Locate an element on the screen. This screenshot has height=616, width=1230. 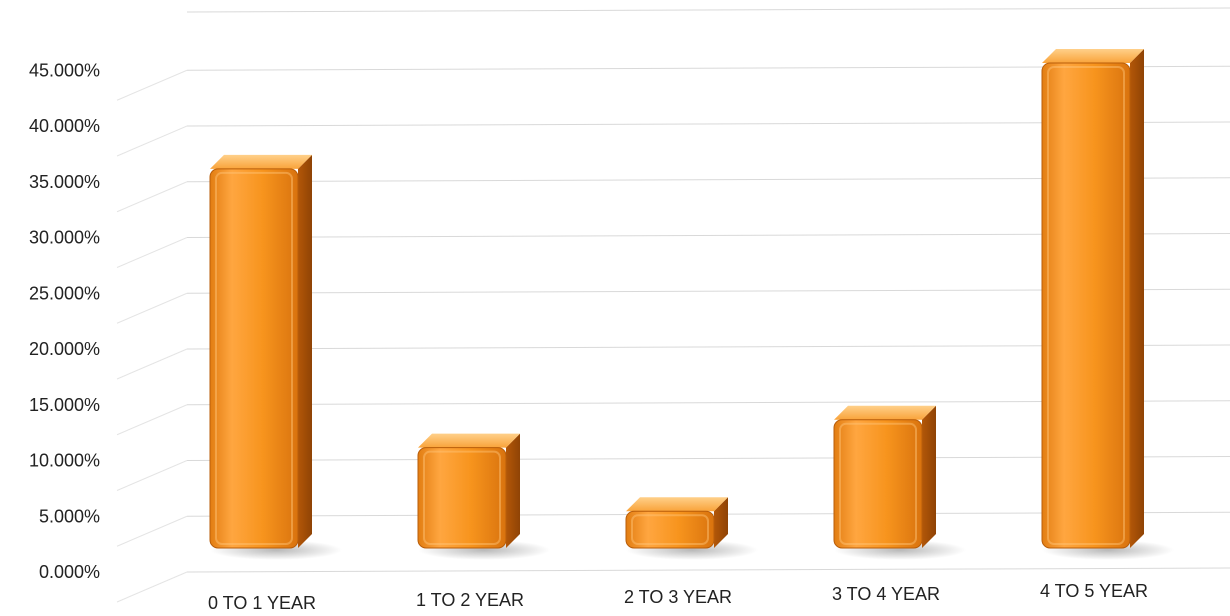
y-tick-label: 25.000% is located at coordinates (64, 293).